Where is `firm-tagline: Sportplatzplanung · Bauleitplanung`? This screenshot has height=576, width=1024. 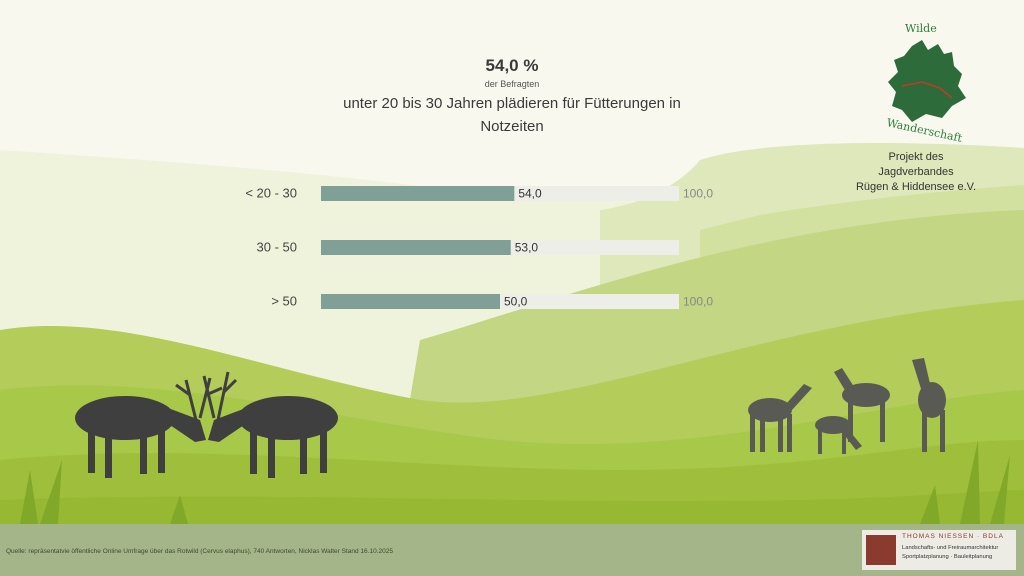
firm-tagline: Sportplatzplanung · Bauleitplanung is located at coordinates (947, 557).